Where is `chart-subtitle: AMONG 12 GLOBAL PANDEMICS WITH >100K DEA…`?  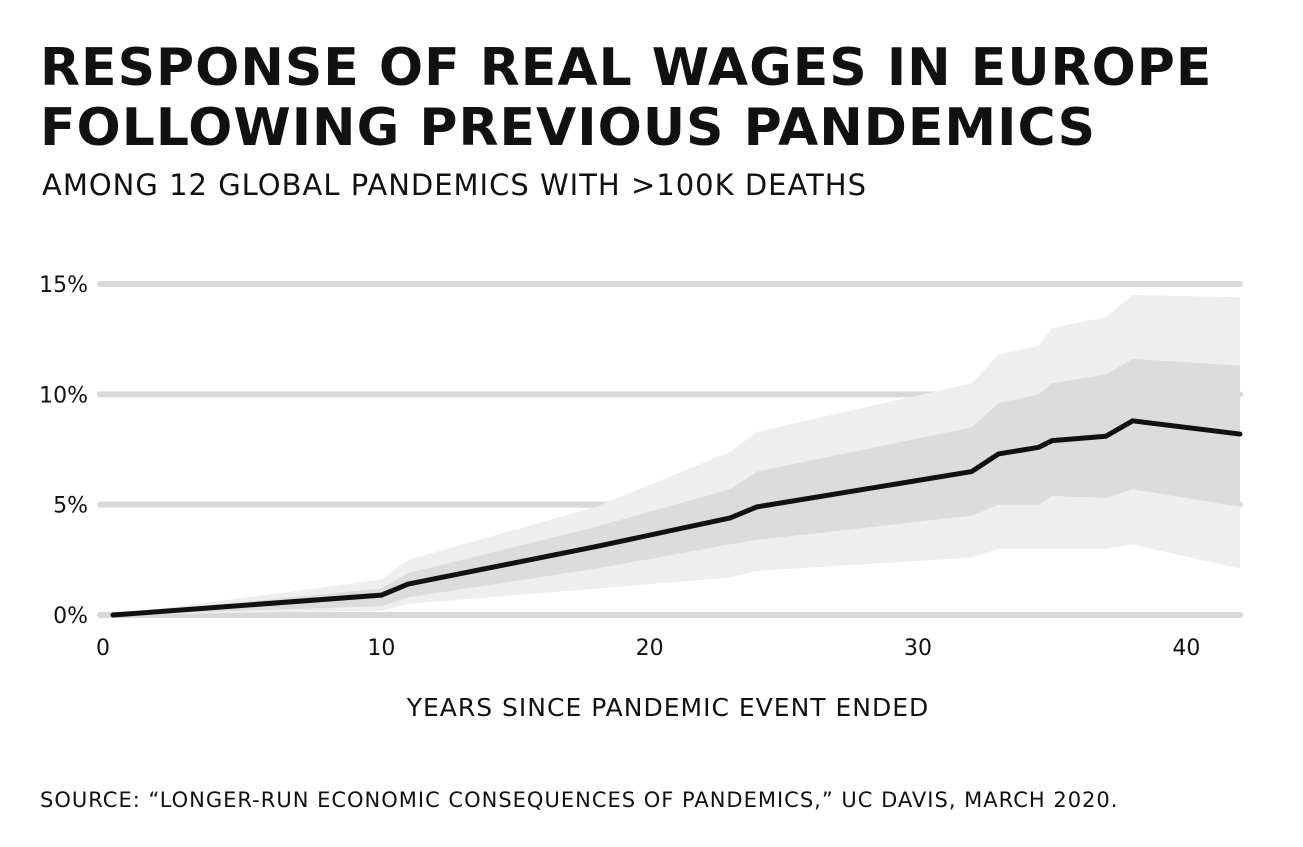 chart-subtitle: AMONG 12 GLOBAL PANDEMICS WITH >100K DEA… is located at coordinates (455, 185).